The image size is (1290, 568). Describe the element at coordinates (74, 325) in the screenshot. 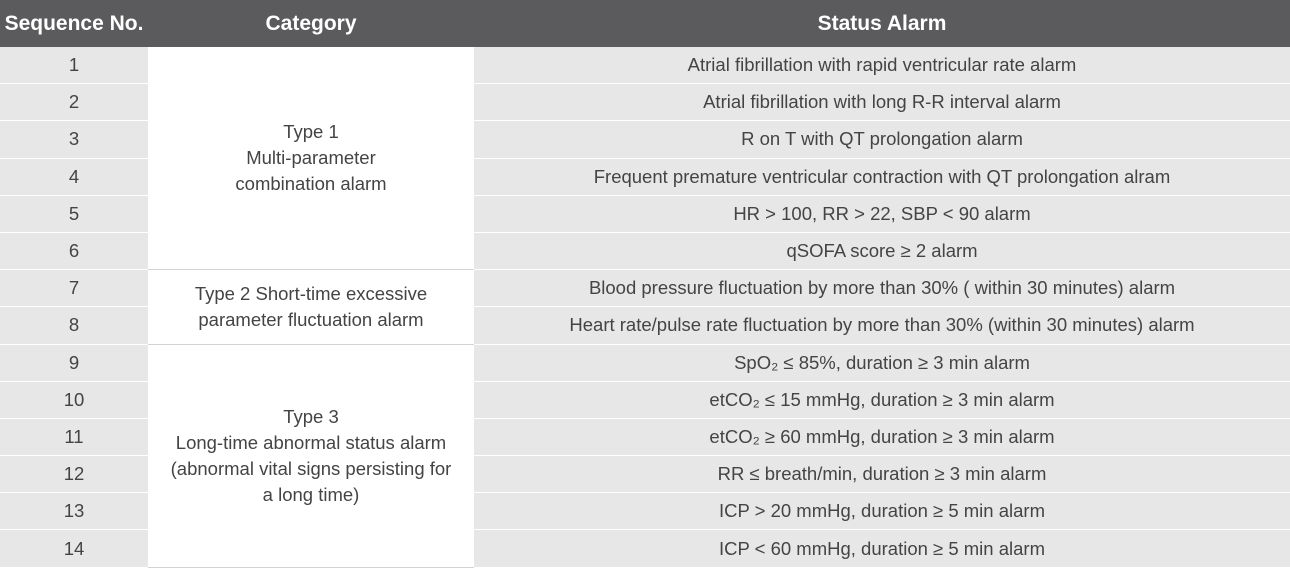

I see `sequence-cell: 8` at that location.